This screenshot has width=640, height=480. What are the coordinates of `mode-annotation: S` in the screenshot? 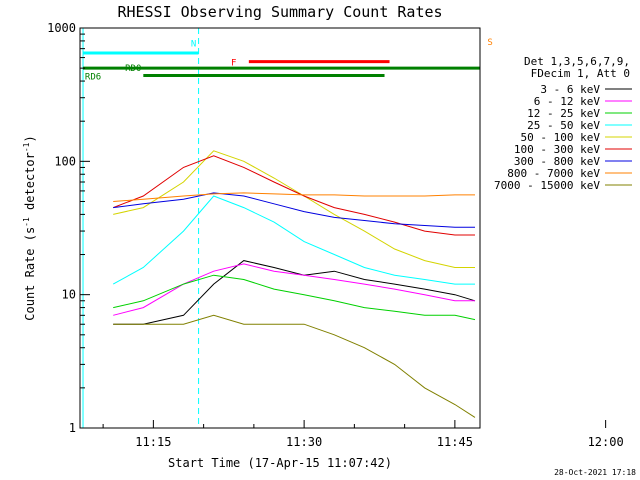 It's located at (489, 43).